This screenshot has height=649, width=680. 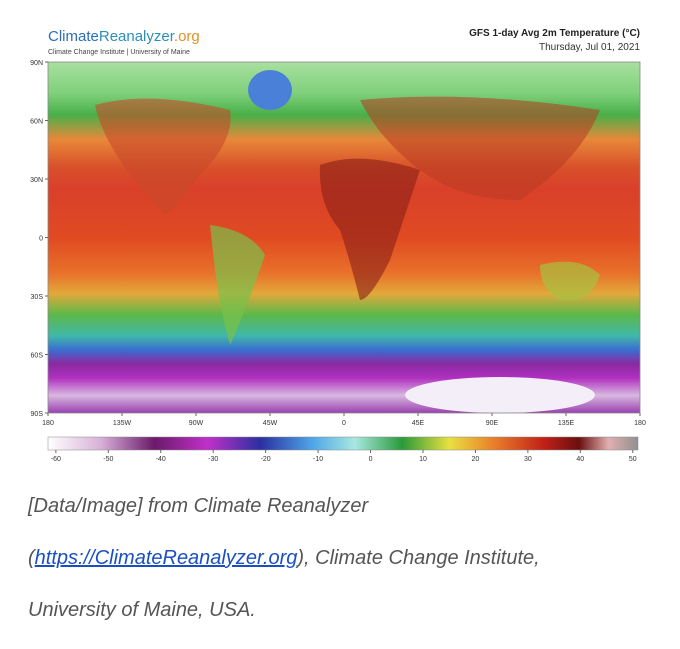 What do you see at coordinates (344, 423) in the screenshot?
I see `lon-tick-label: 0` at bounding box center [344, 423].